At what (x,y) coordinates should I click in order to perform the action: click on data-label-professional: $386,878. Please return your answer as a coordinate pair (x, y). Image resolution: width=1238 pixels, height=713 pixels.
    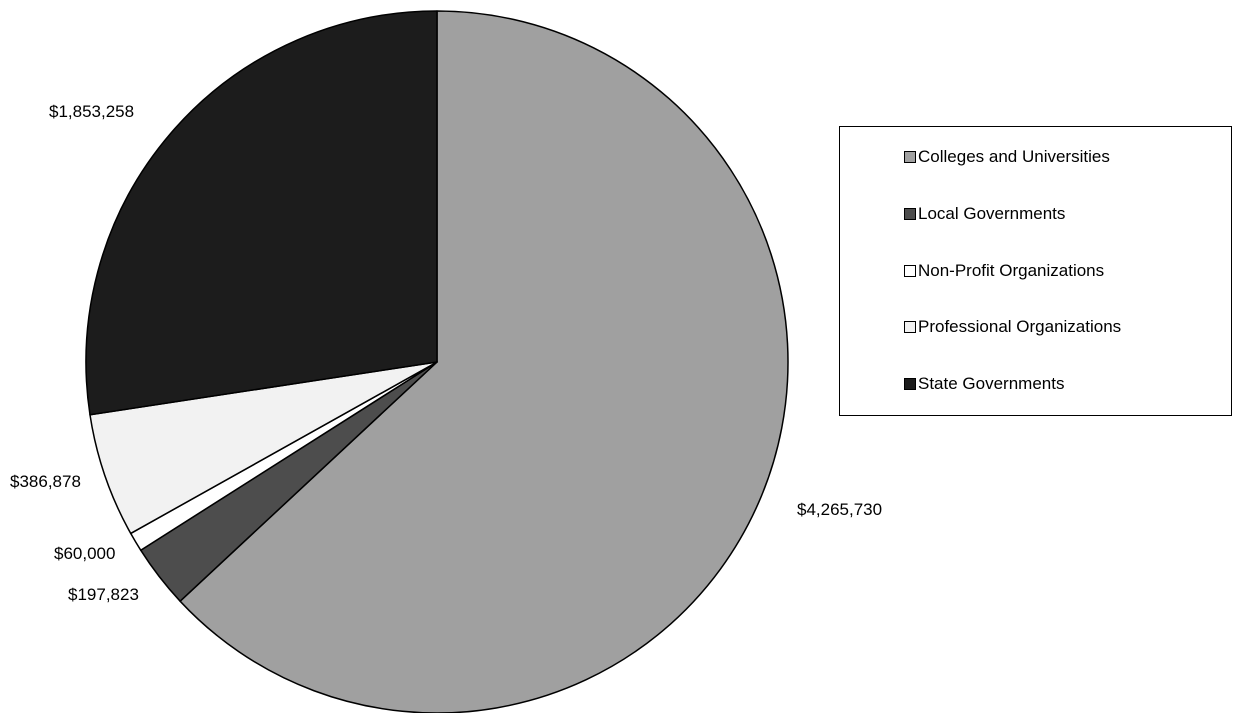
    Looking at the image, I should click on (45, 481).